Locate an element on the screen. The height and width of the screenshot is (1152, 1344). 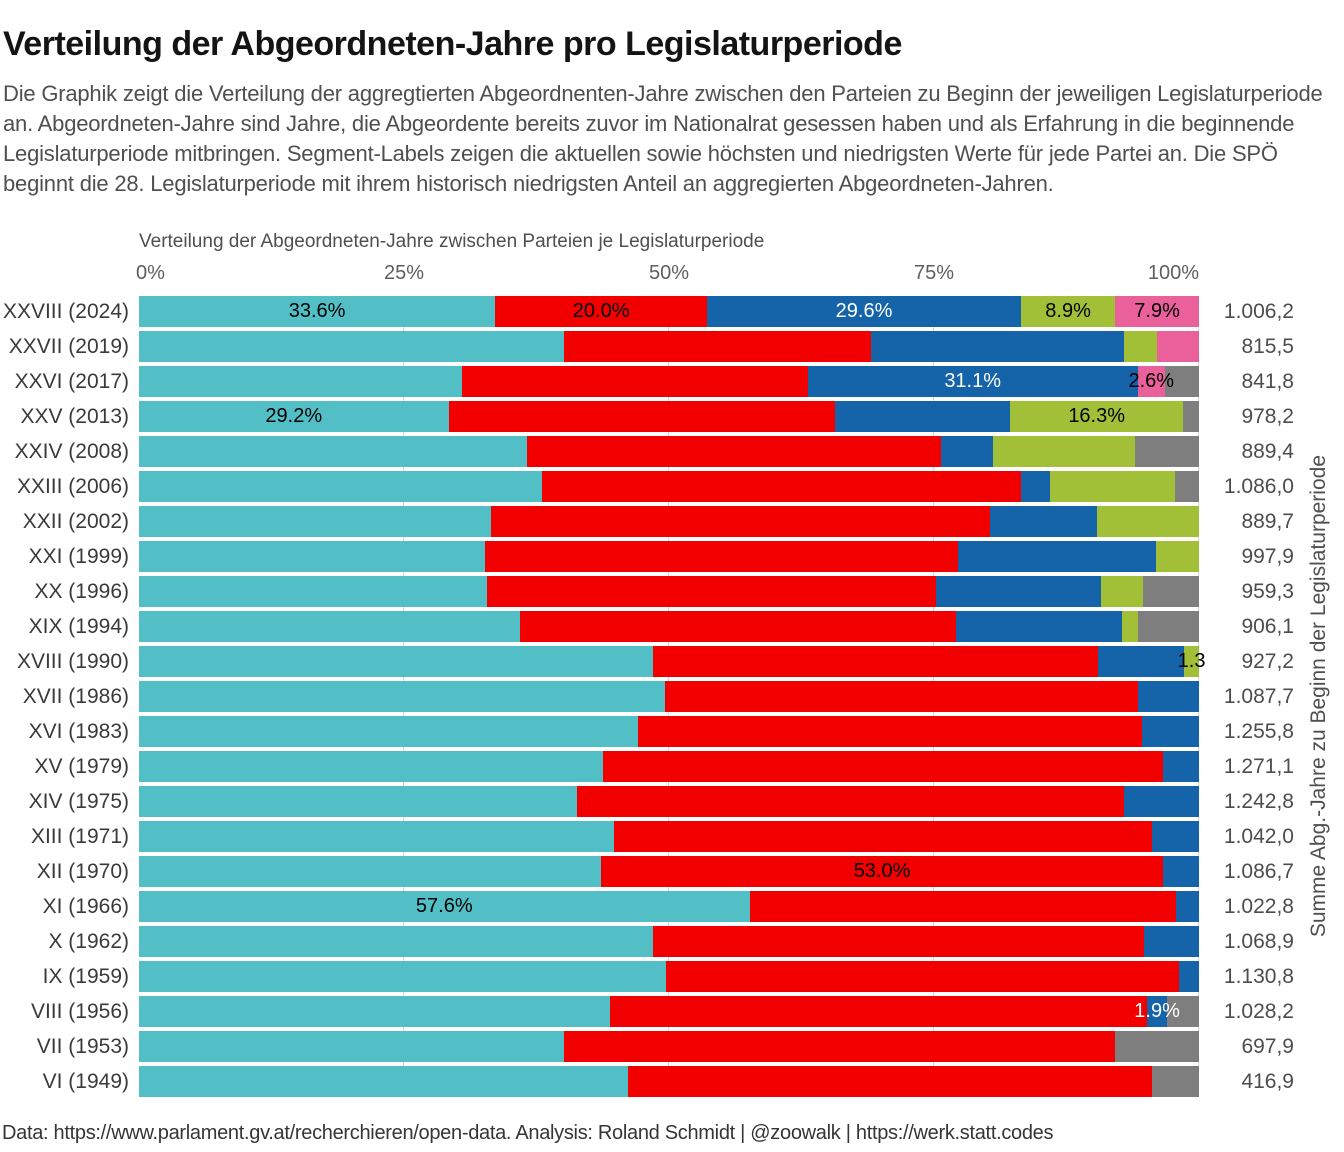
bar: 1.3 is located at coordinates (672, 661).